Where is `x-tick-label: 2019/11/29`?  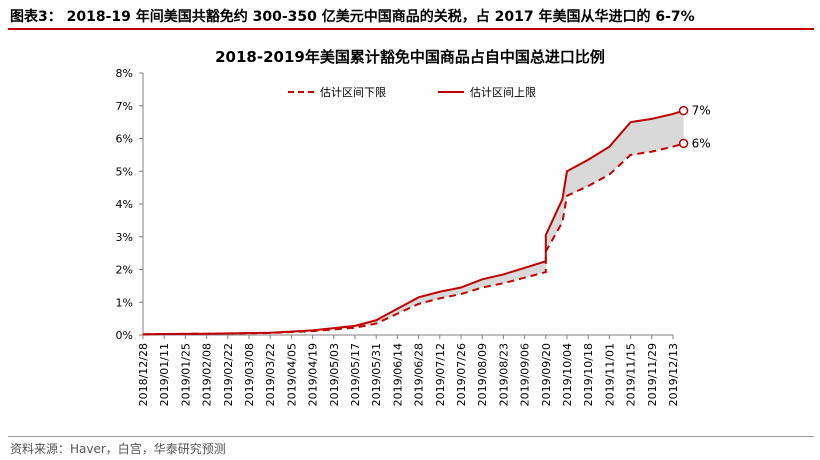
x-tick-label: 2019/11/29 is located at coordinates (652, 374).